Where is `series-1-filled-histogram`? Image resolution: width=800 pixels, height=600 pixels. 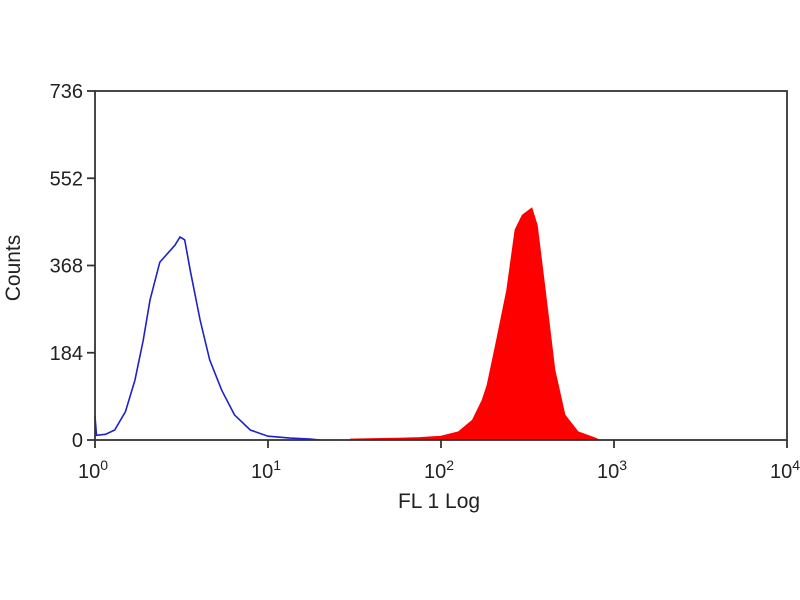
series-1-filled-histogram is located at coordinates (475, 324).